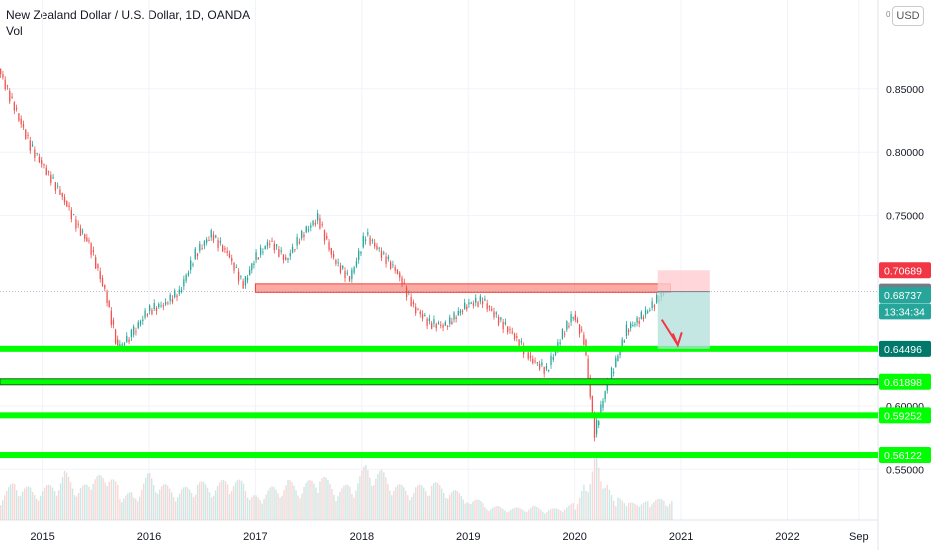  I want to click on x-tick-label: Sep, so click(859, 537).